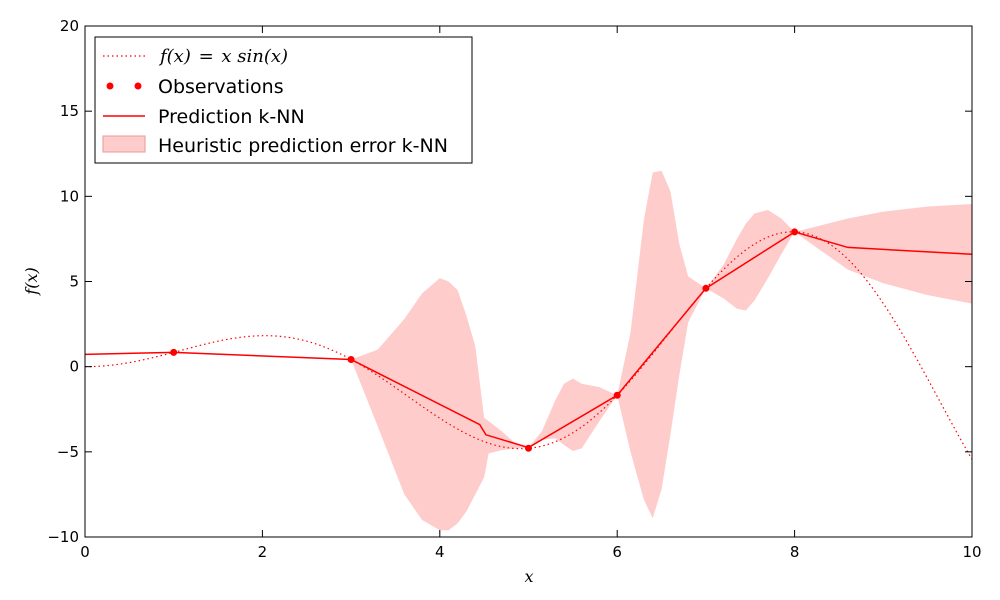 The image size is (1000, 600). What do you see at coordinates (74, 367) in the screenshot?
I see `y-tick-label: 0` at bounding box center [74, 367].